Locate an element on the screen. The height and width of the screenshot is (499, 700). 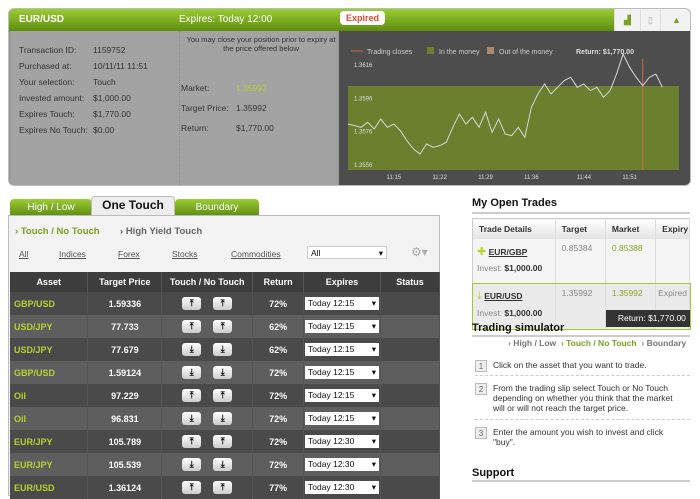
settings-gear-icon: ⚙▾ is located at coordinates (419, 252).